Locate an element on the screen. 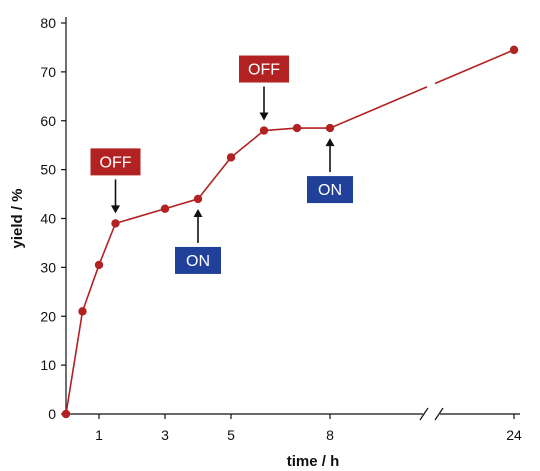 The height and width of the screenshot is (471, 540). y-tick-label: 30 is located at coordinates (48, 267).